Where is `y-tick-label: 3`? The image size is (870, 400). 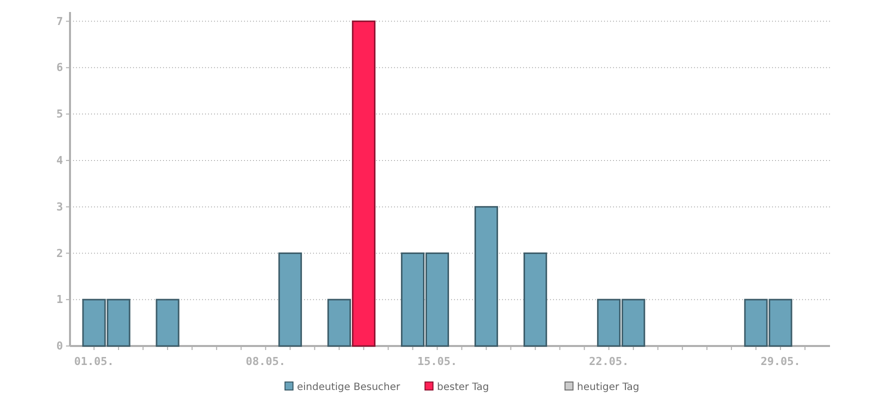
y-tick-label: 3 is located at coordinates (59, 207).